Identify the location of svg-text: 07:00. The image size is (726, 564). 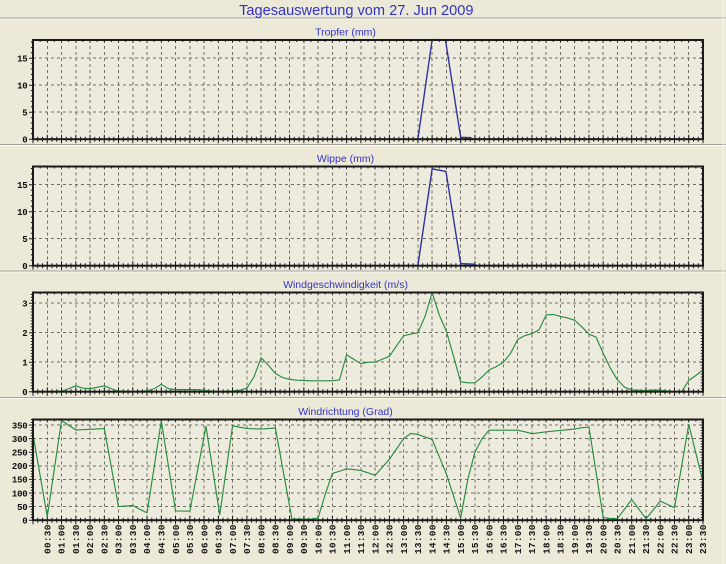
(233, 539).